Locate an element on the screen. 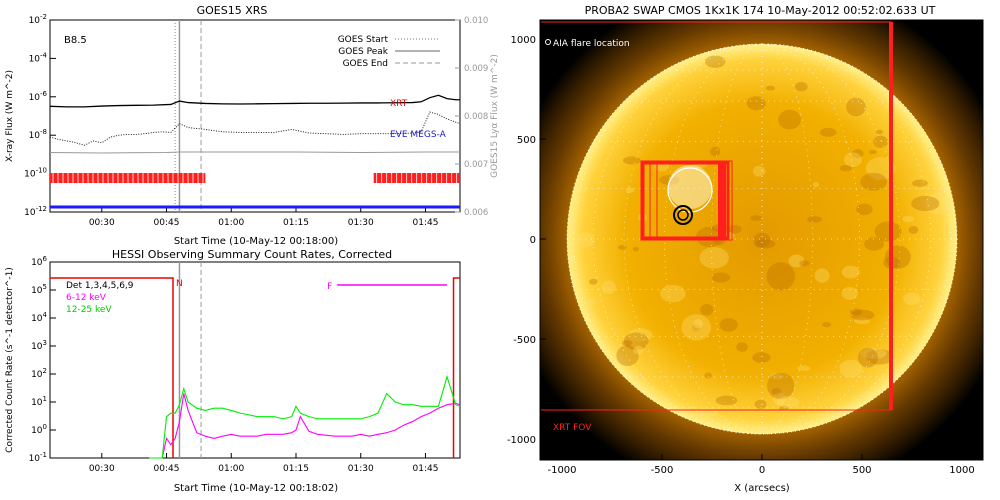 The height and width of the screenshot is (500, 1000). x-tick-label: 01:30 is located at coordinates (361, 469).